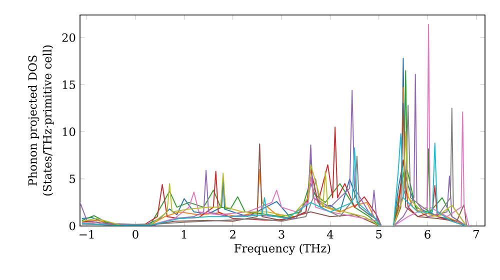 This screenshot has width=500, height=280. Describe the element at coordinates (281, 234) in the screenshot. I see `x-tick-label: 3` at that location.